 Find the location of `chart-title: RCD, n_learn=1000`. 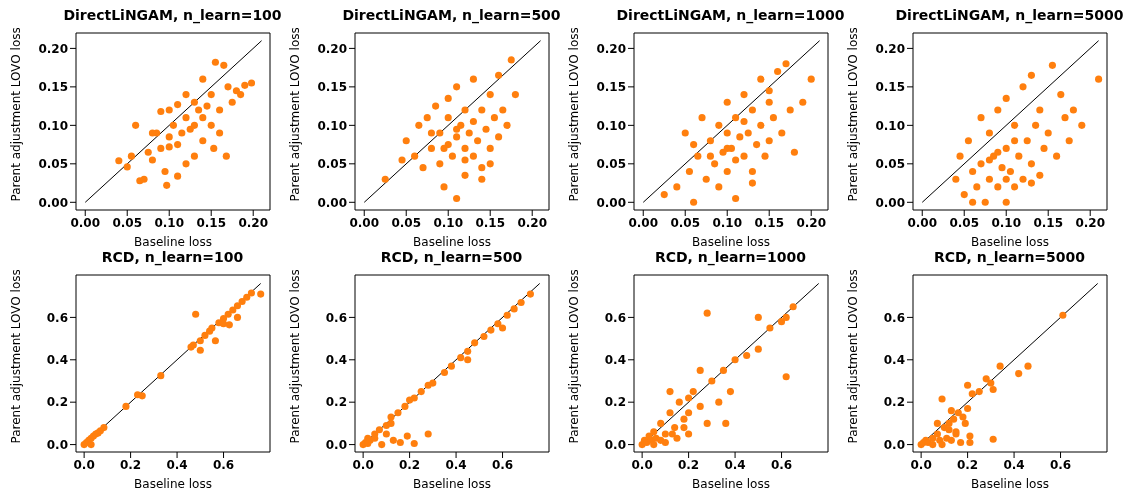

chart-title: RCD, n_learn=1000 is located at coordinates (730, 258).